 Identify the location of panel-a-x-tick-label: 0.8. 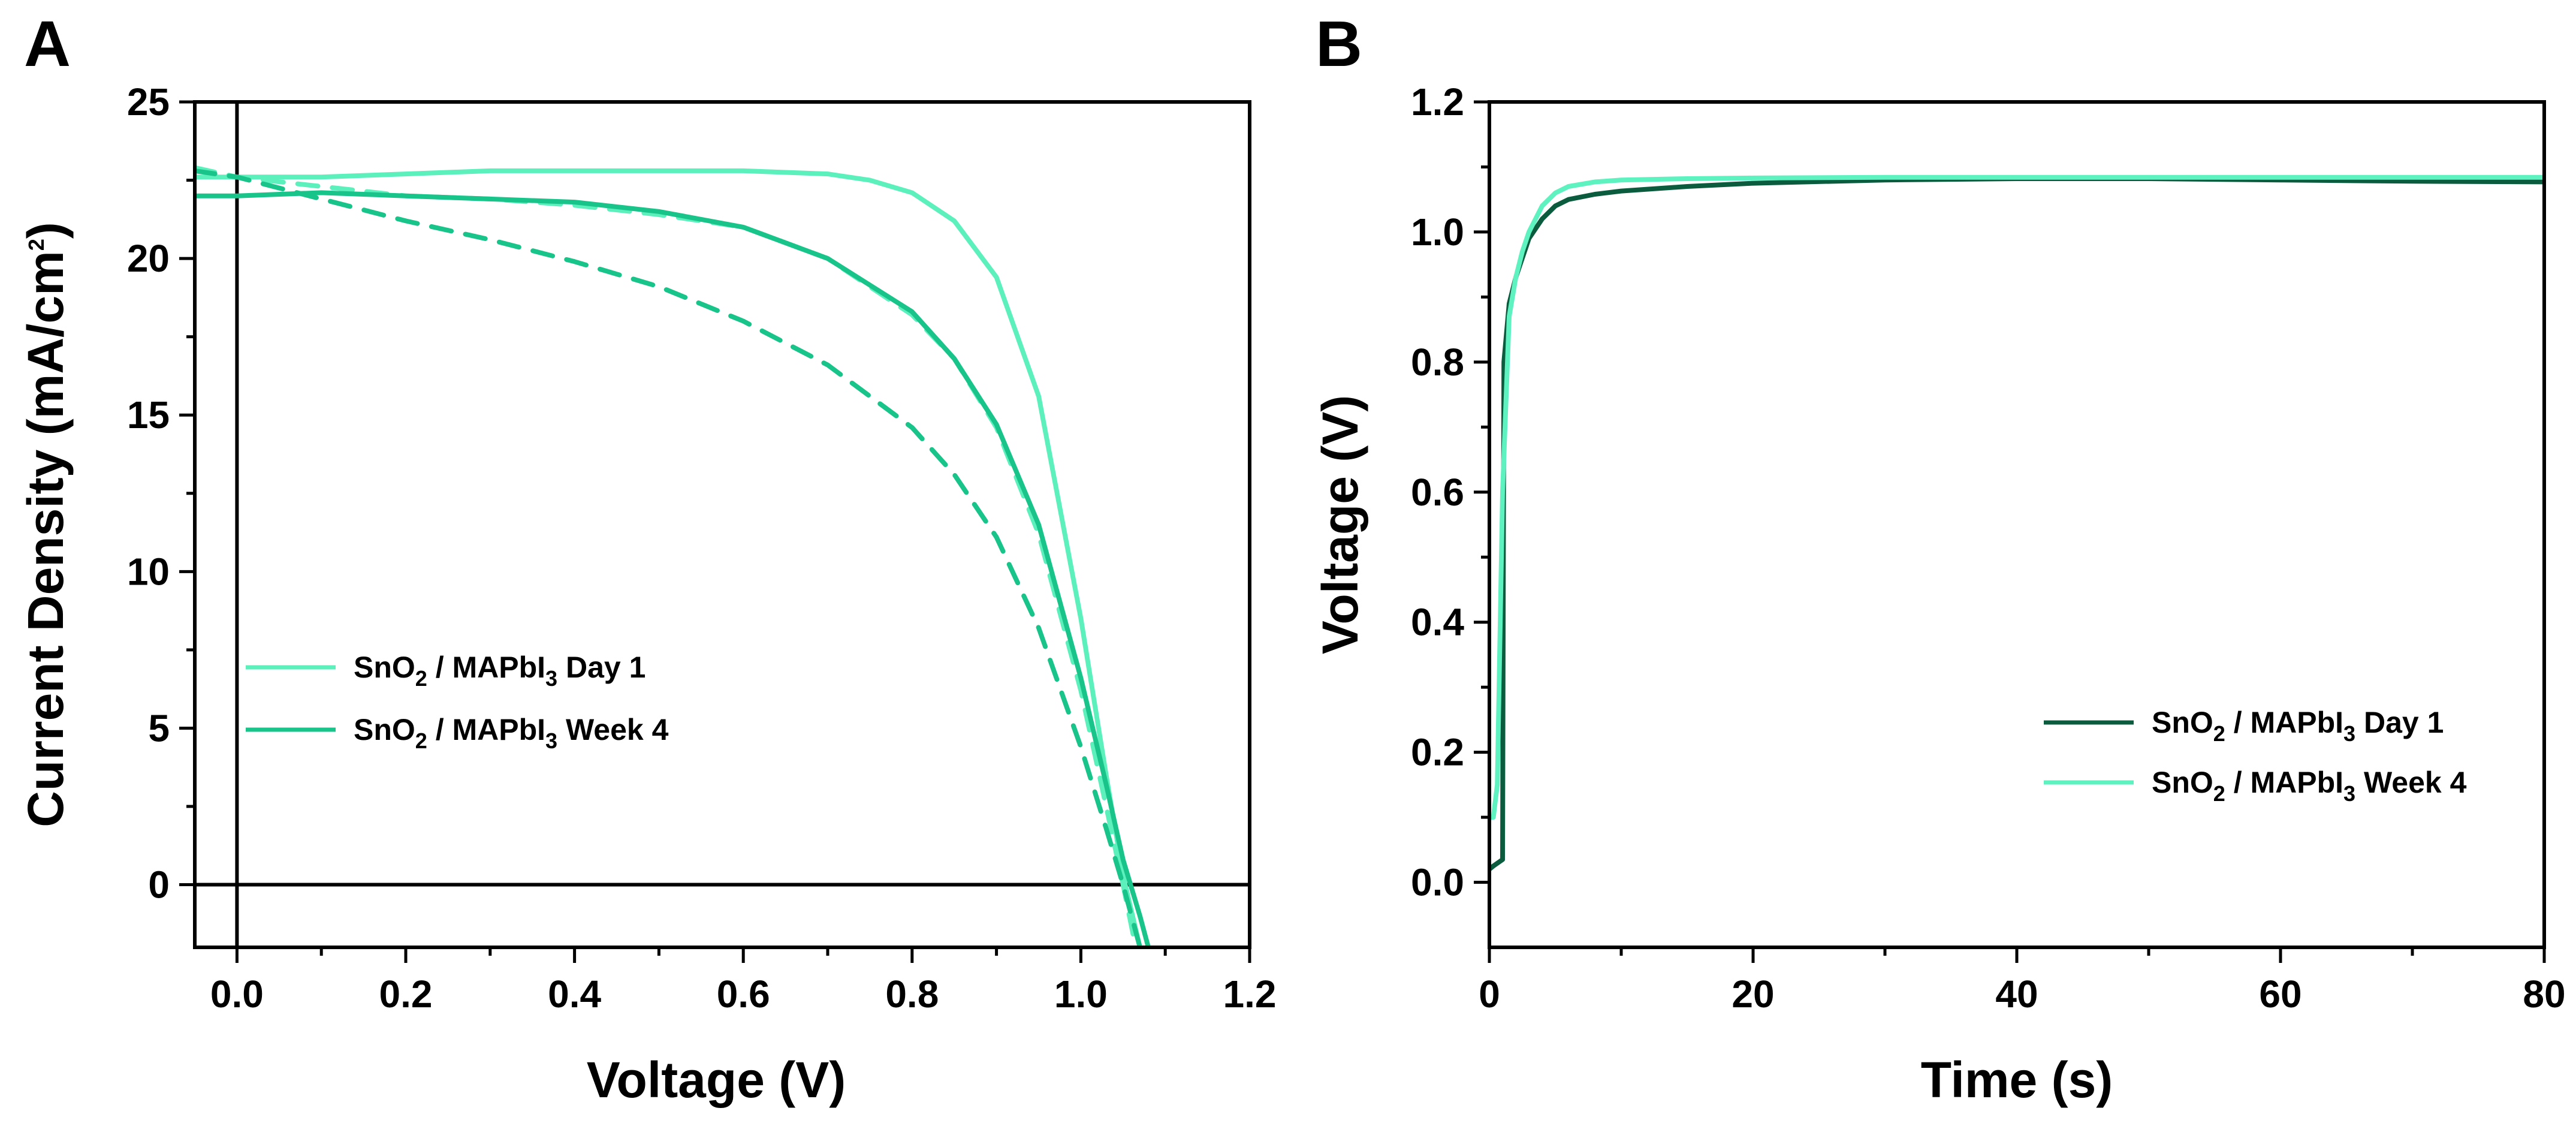
(912, 994).